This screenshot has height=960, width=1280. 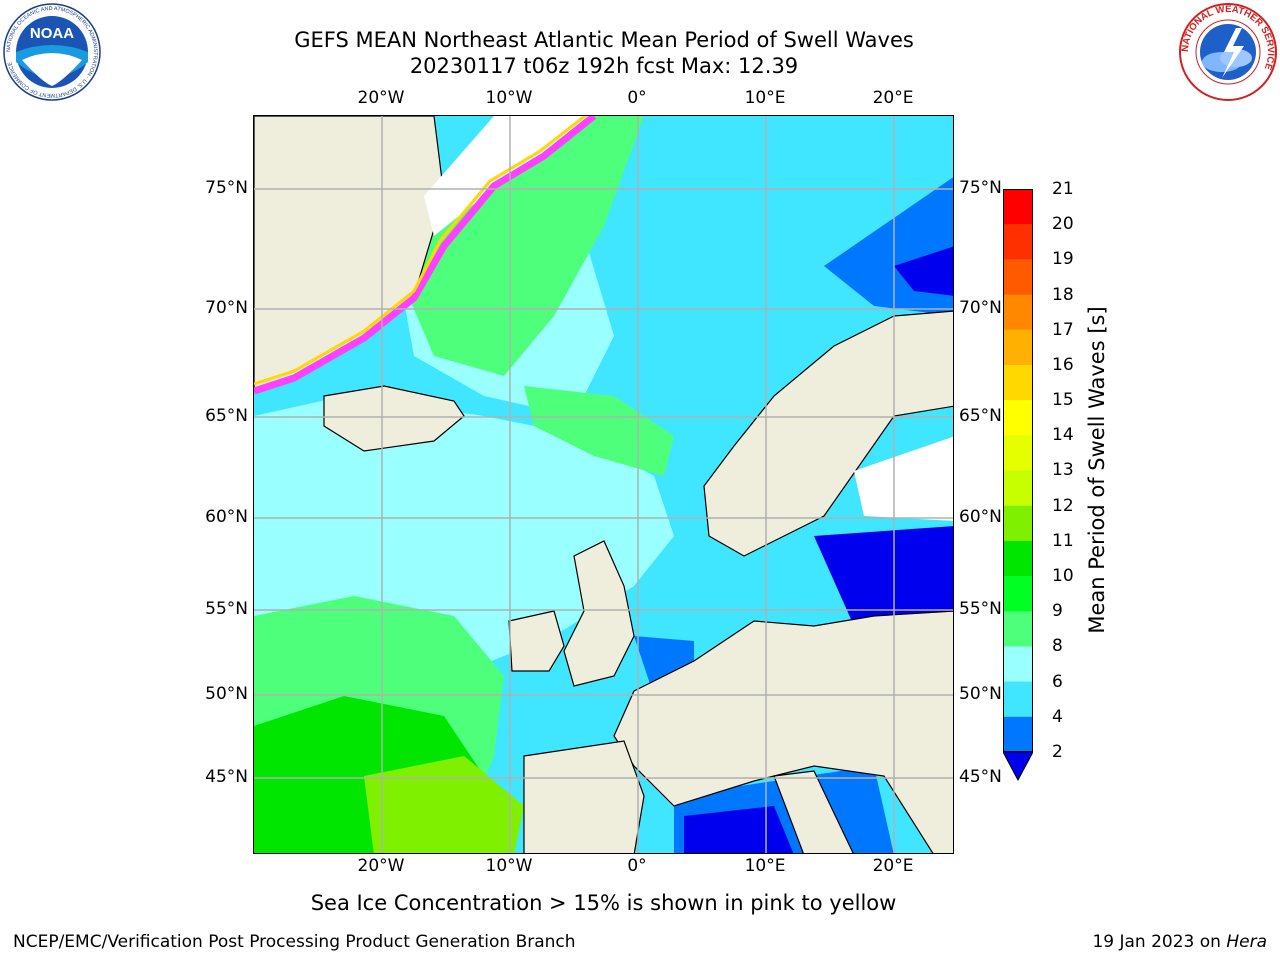 What do you see at coordinates (226, 694) in the screenshot?
I see `lat-tick-left-50n: 50°N` at bounding box center [226, 694].